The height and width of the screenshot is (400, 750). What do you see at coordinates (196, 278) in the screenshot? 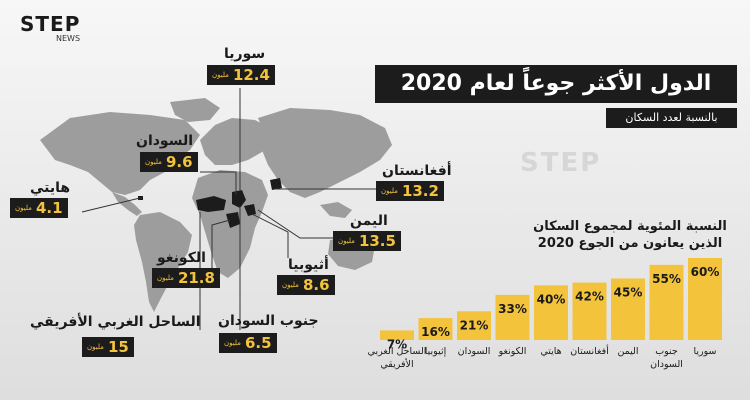
I see `value-number: 21.8` at bounding box center [196, 278].